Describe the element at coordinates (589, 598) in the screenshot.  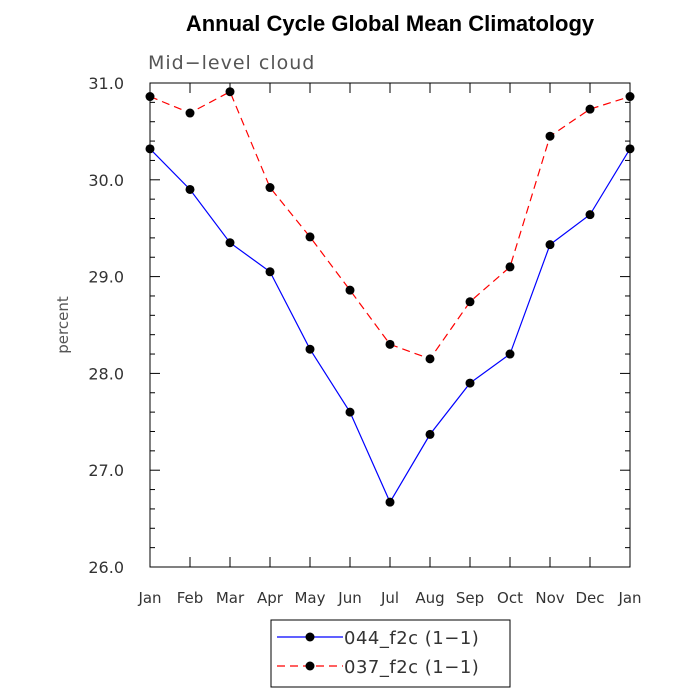
I see `x-tick-label: Dec` at that location.